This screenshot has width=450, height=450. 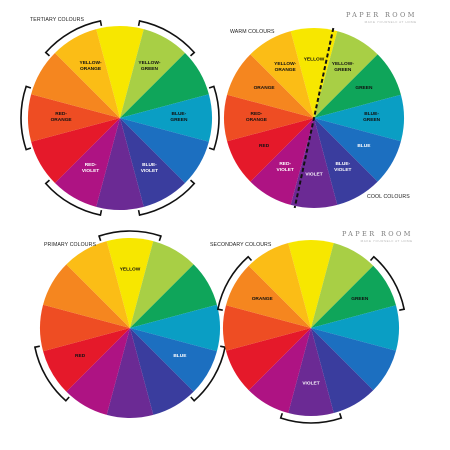 I want to click on warm-cool-label-line: BLUE-, so click(x=342, y=164).